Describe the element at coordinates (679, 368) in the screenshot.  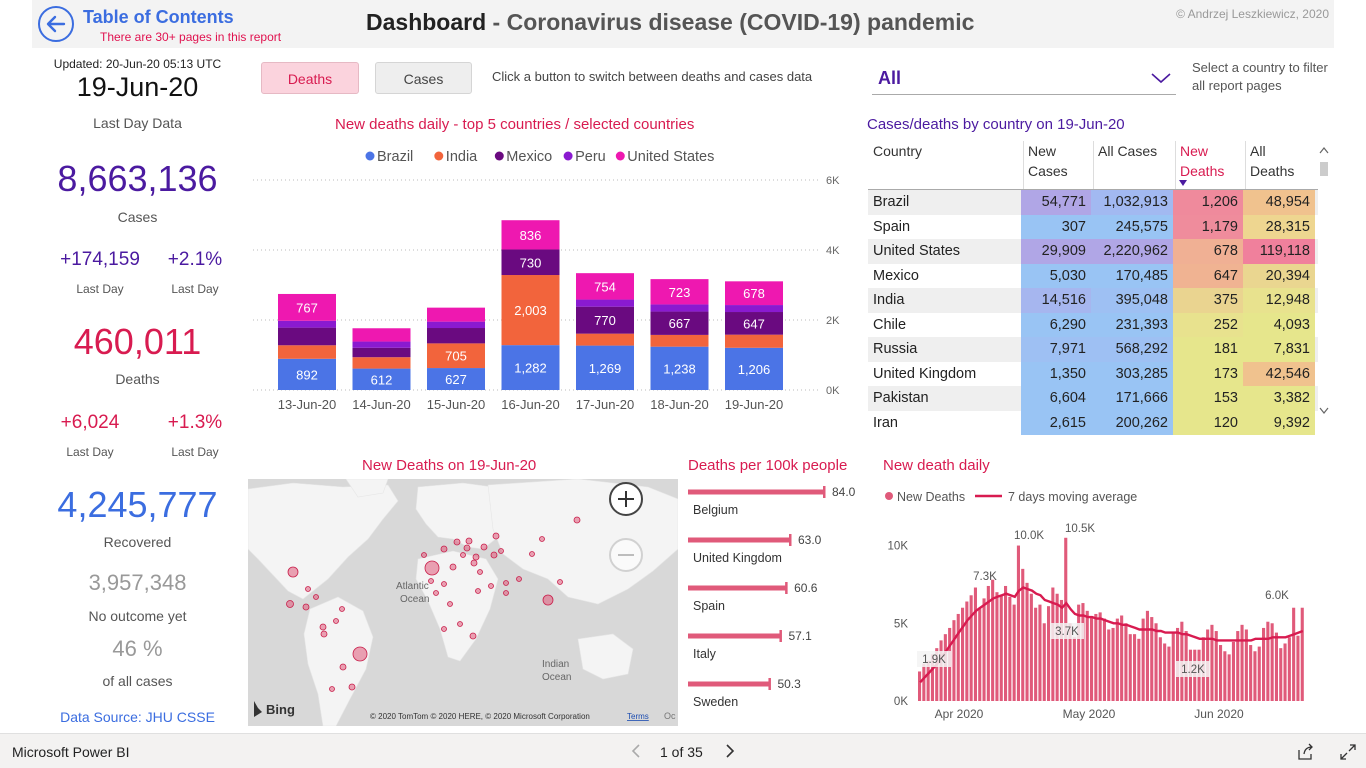
I see `bar-data-label: 1,238` at that location.